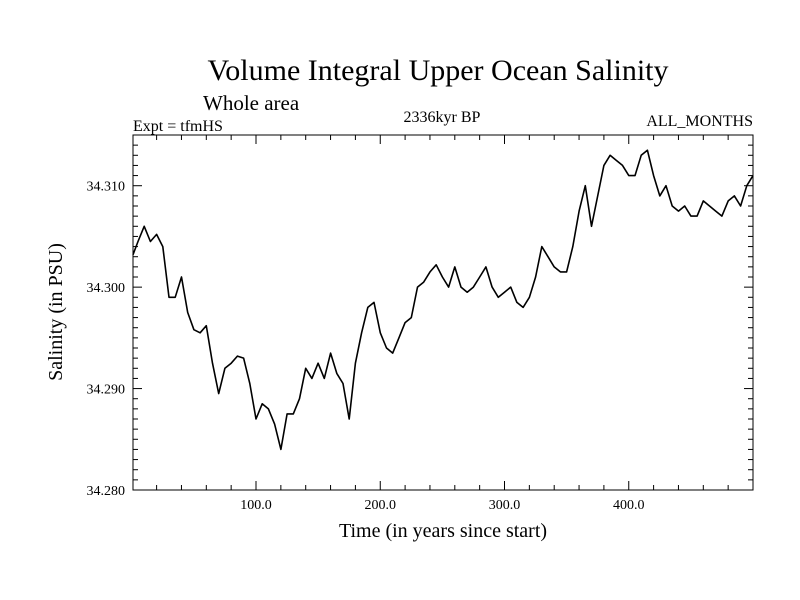 The width and height of the screenshot is (800, 600). Describe the element at coordinates (442, 117) in the screenshot. I see `period-label: 2336kyr BP` at that location.